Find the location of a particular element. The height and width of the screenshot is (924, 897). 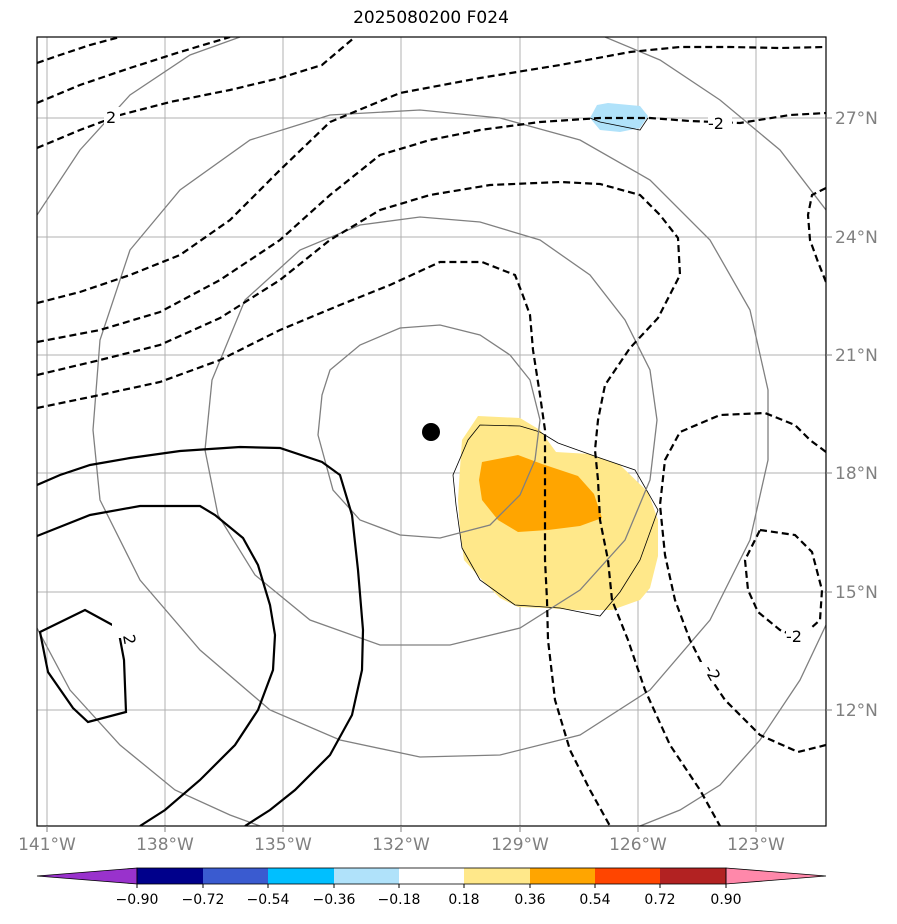

lon-label-129w: 129°W is located at coordinates (520, 845).